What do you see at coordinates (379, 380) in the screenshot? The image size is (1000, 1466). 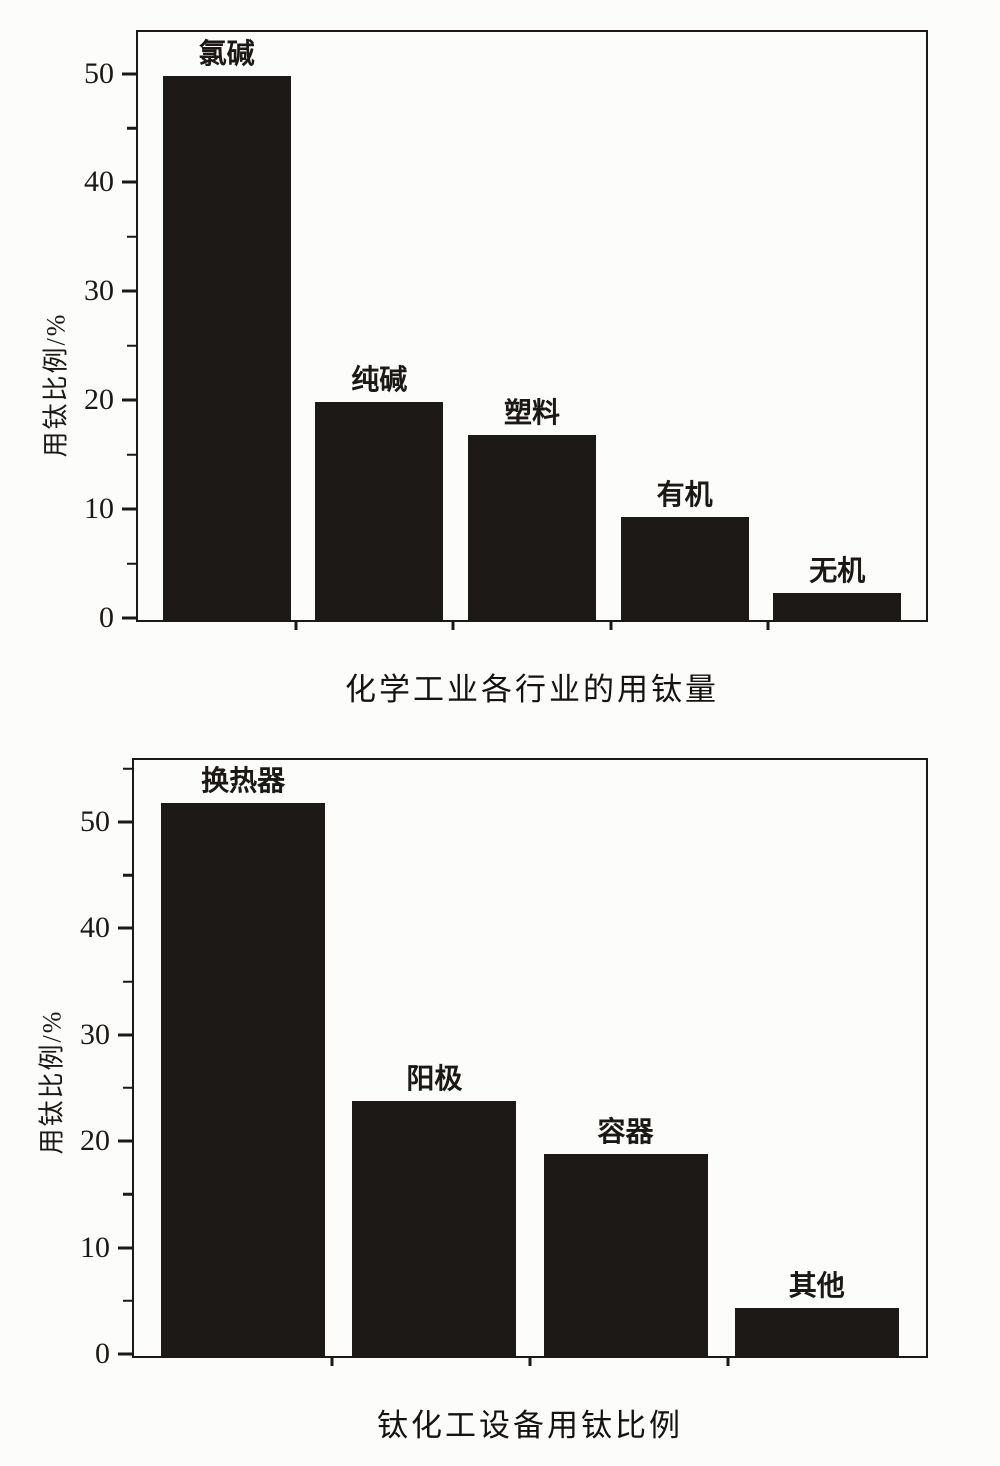 I see `bar-category-label: 纯碱` at bounding box center [379, 380].